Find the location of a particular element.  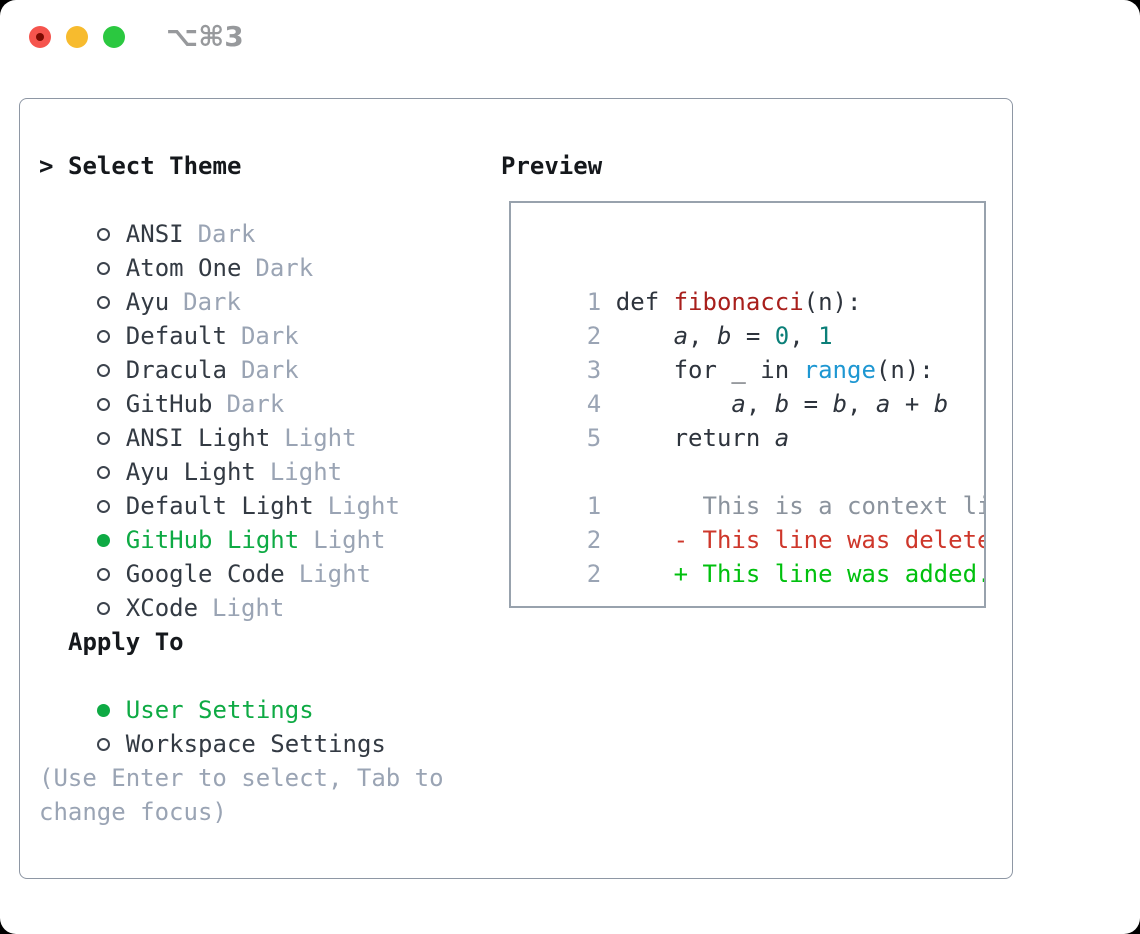

line-text: def fibonacci(n): is located at coordinates (739, 302).